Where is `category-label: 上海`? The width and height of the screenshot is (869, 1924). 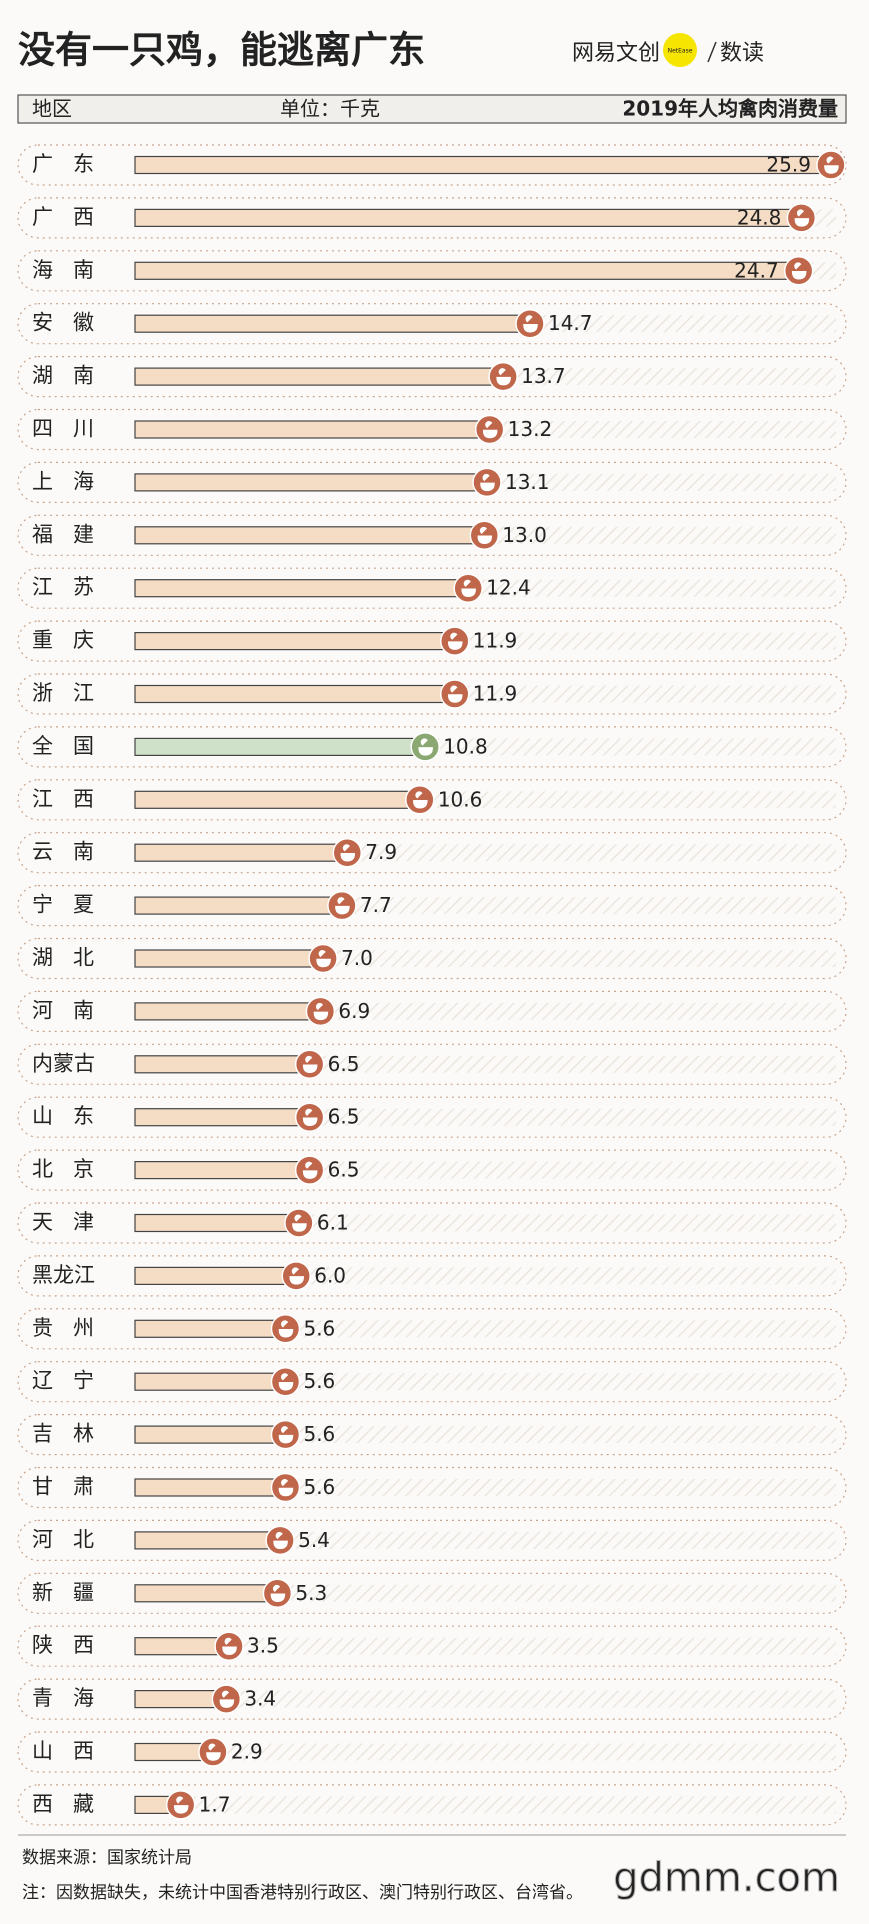
category-label: 上海 is located at coordinates (73, 481).